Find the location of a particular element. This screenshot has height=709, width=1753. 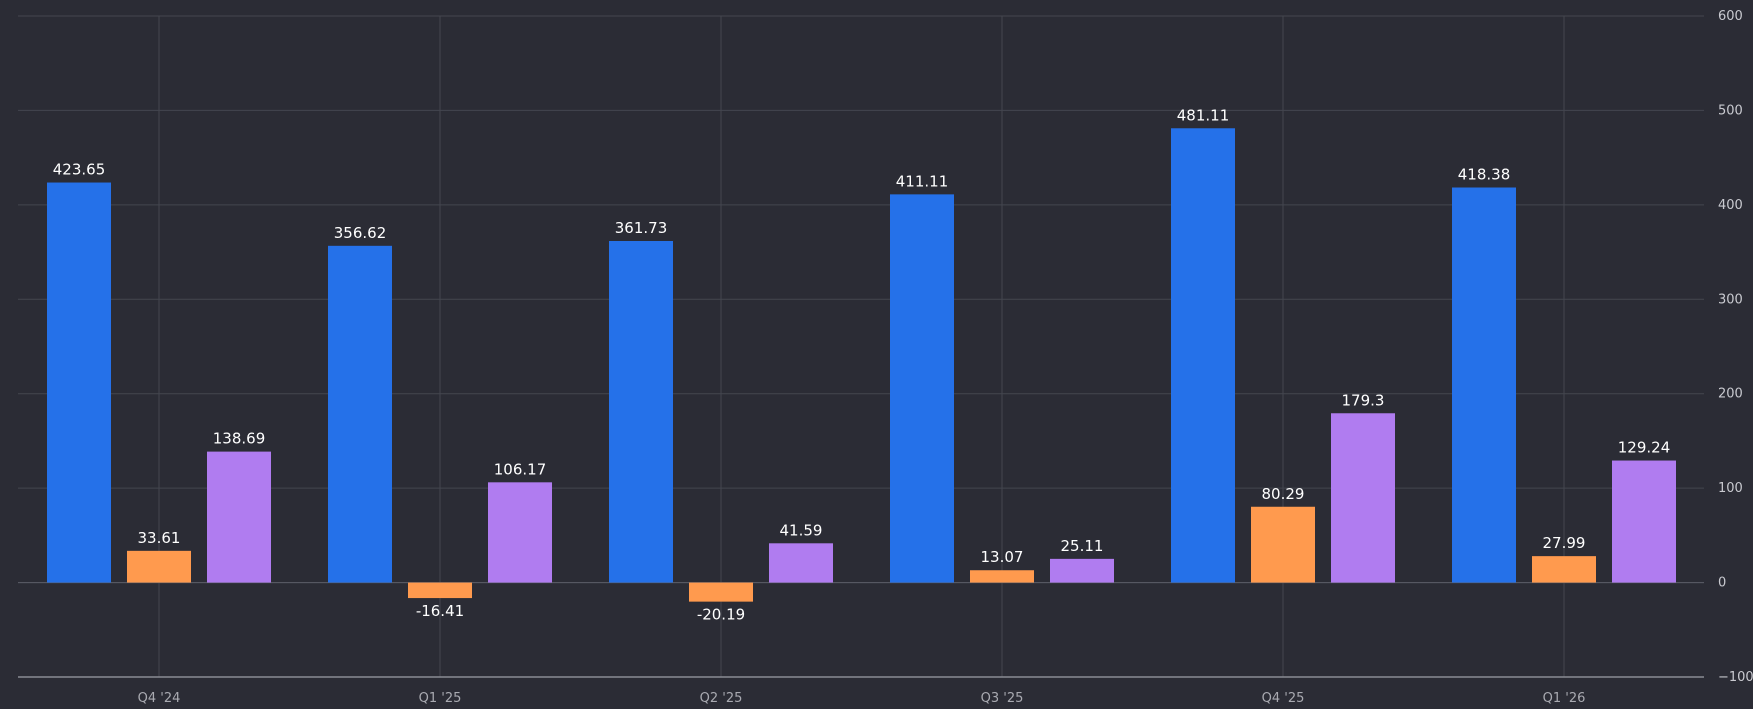

x-tick-label: Q4 '25 is located at coordinates (1283, 698).